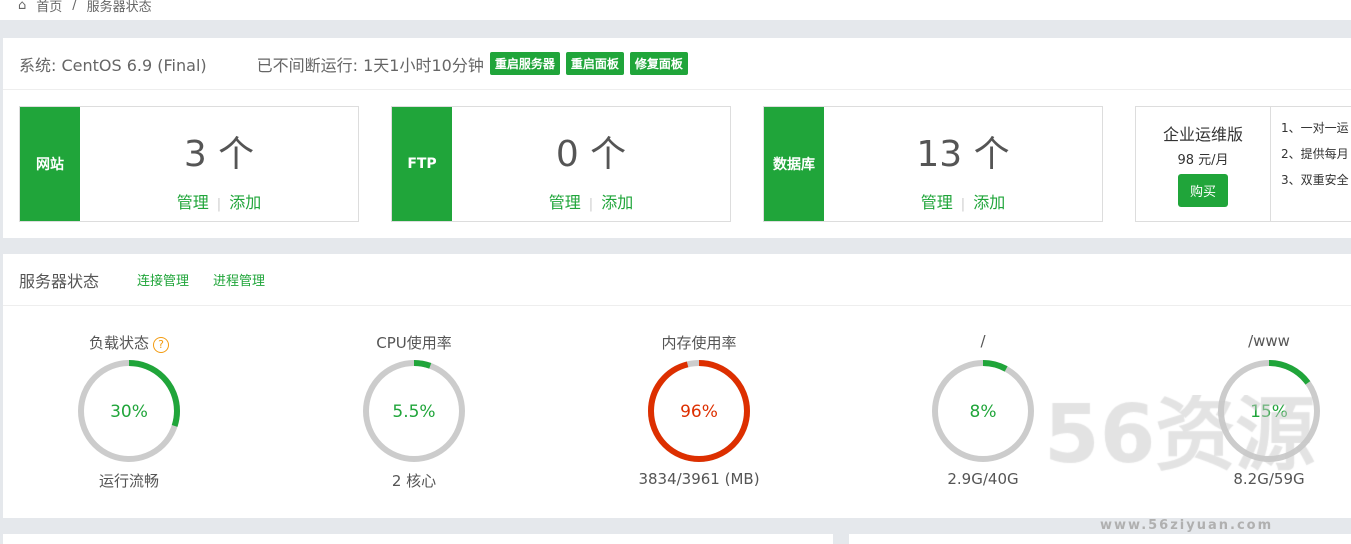 The height and width of the screenshot is (544, 1351). I want to click on gauge-detail: 3834/3961 (MB), so click(699, 479).